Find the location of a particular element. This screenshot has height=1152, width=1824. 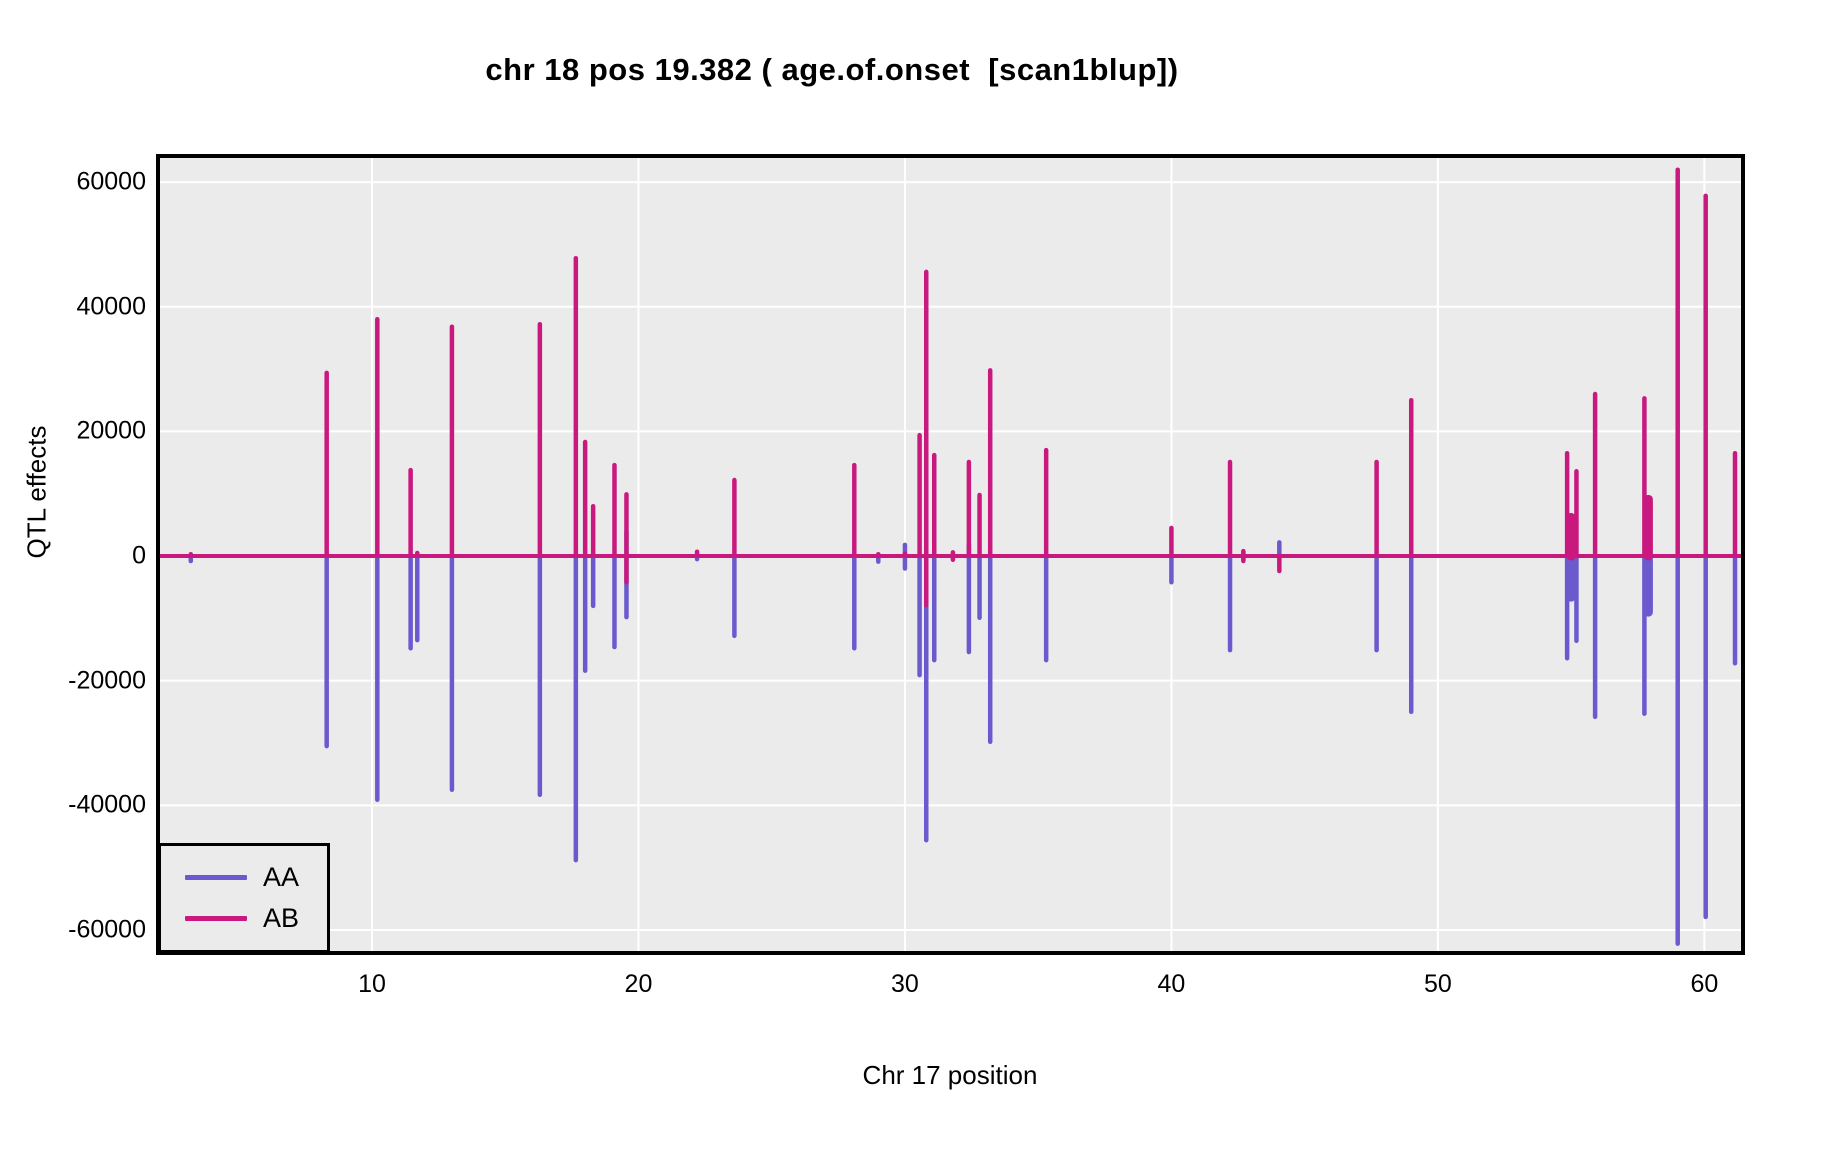

legend-item-aa: AA is located at coordinates (244, 877).